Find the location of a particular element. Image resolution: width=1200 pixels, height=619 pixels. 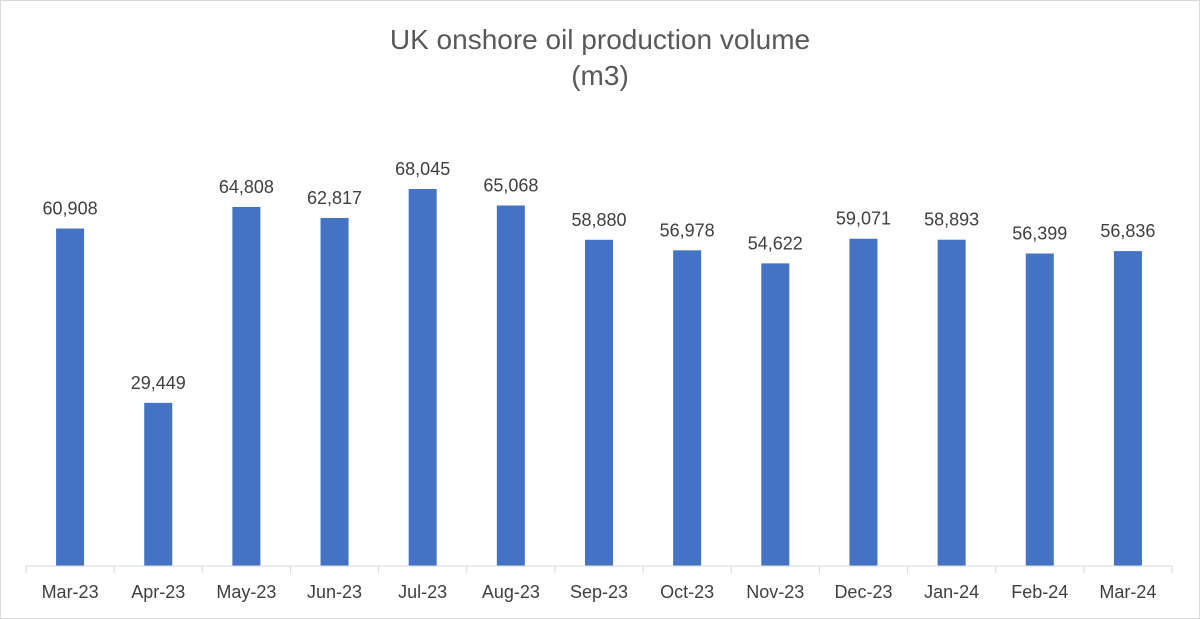

data-label-apr-23: 29,449 is located at coordinates (158, 383).